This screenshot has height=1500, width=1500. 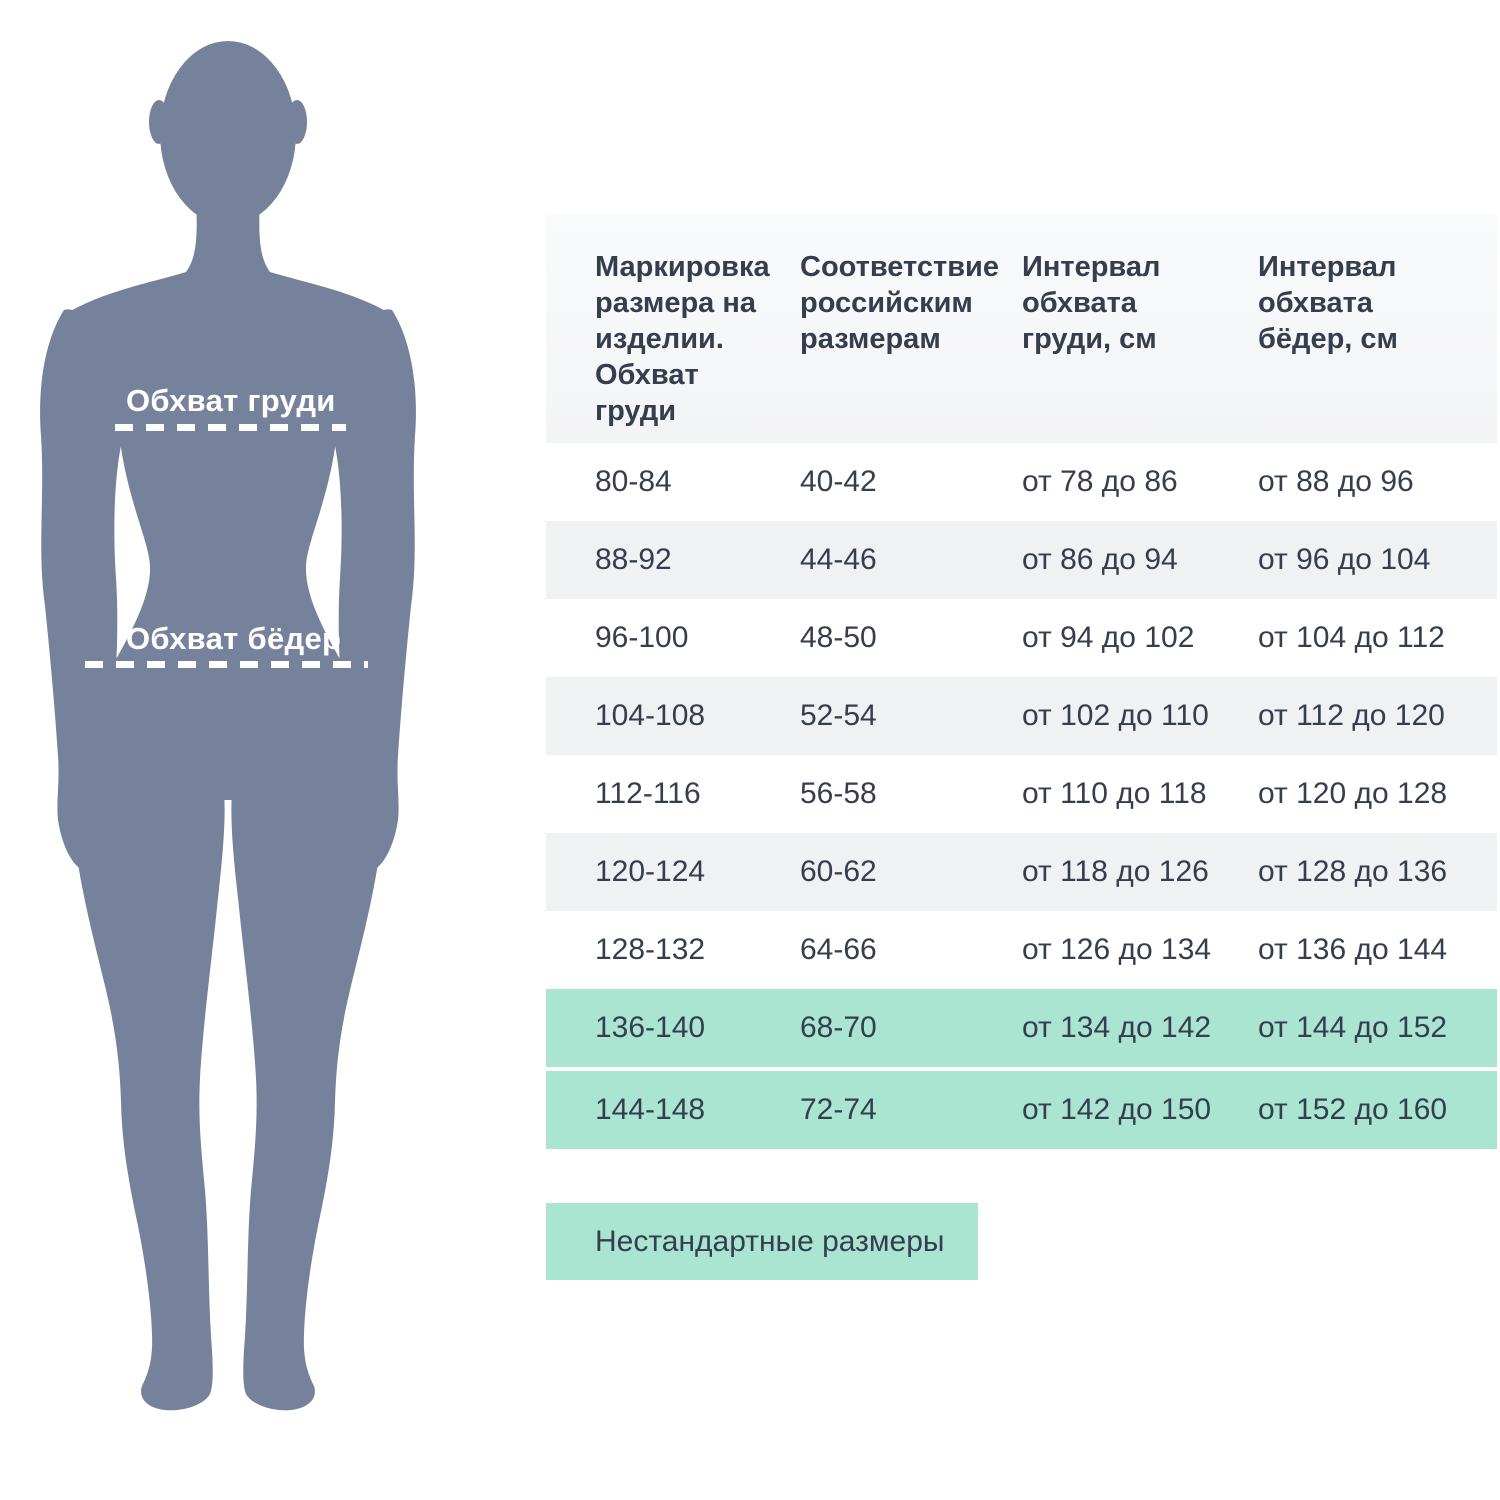 I want to click on header-russian-size: Соответствие российским размерам, so click(x=899, y=303).